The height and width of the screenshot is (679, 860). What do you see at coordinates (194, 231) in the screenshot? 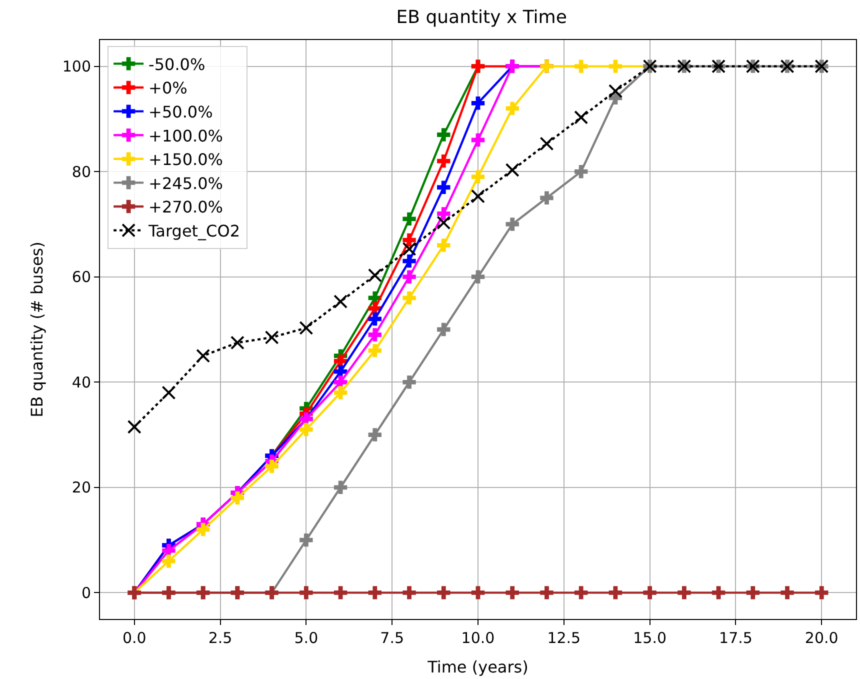
I see `legend-label: Target_CO2` at bounding box center [194, 231].